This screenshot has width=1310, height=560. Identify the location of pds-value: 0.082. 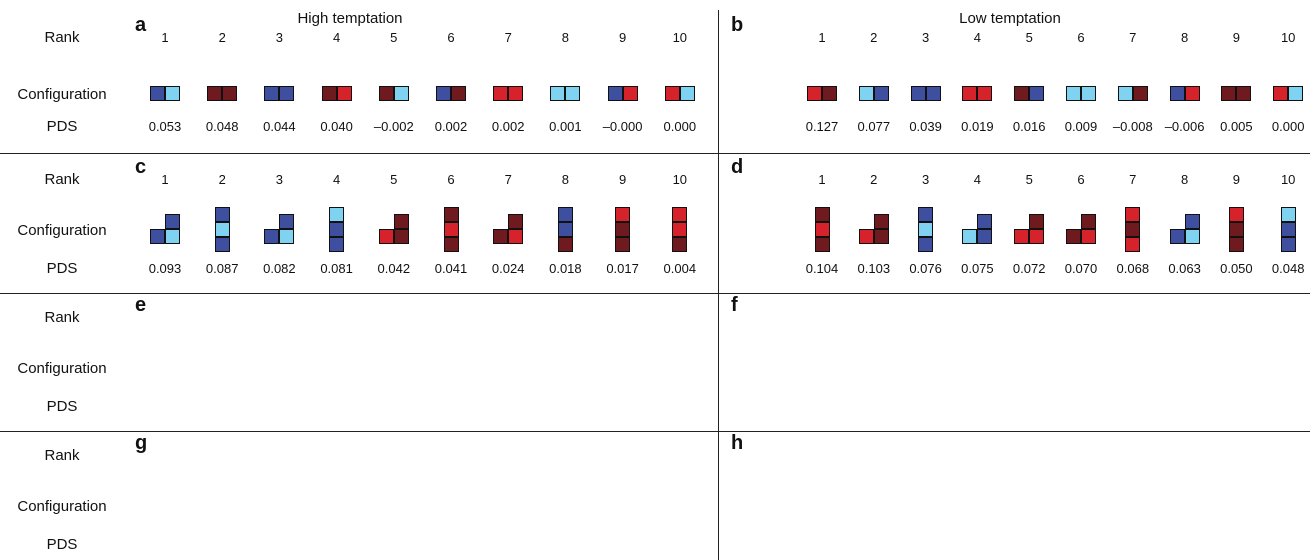
(279, 268).